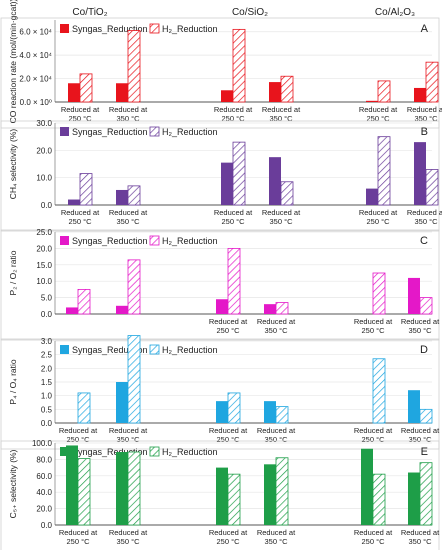 Image resolution: width=442 pixels, height=550 pixels. What do you see at coordinates (424, 452) in the screenshot?
I see `panel-letter: E` at bounding box center [424, 452].